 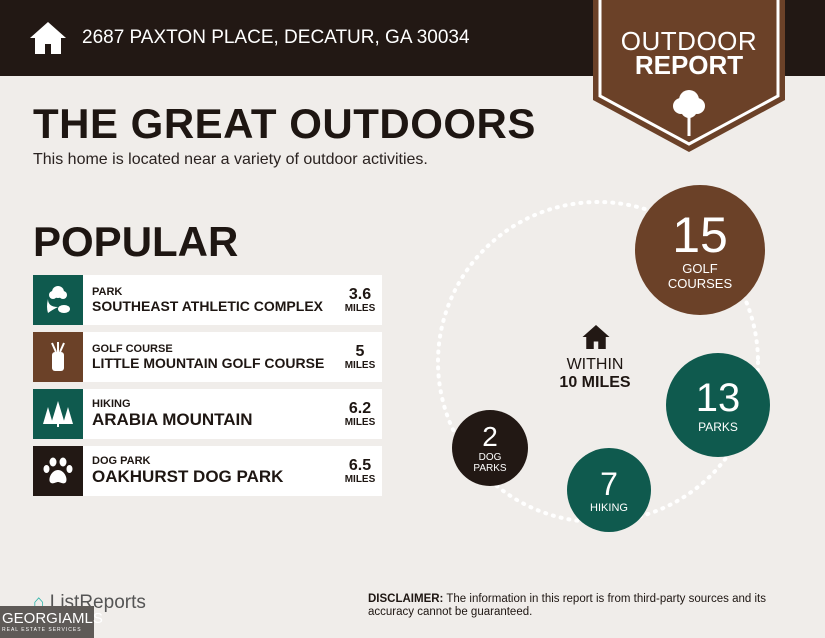 I want to click on item-distance: 6.5, so click(x=360, y=465).